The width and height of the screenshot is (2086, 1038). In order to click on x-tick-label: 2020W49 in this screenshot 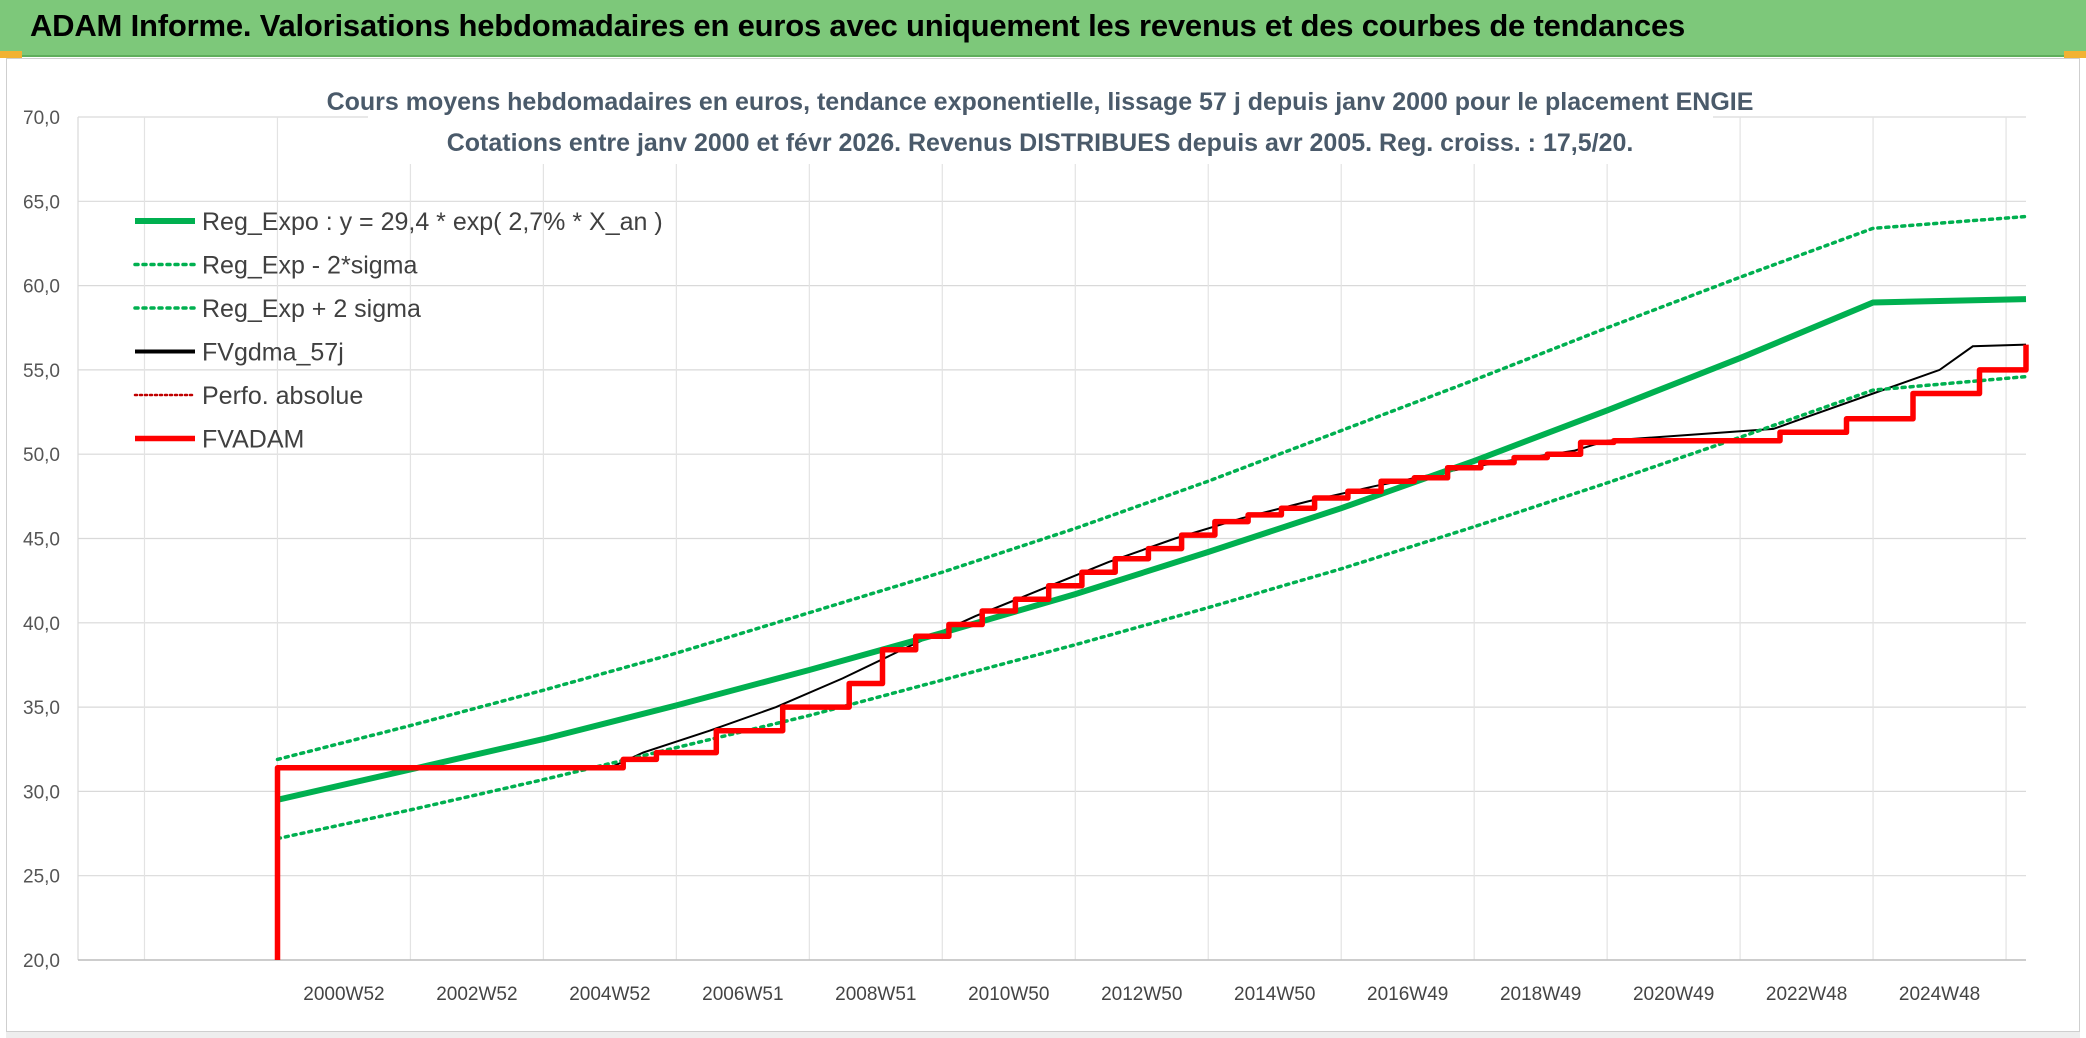, I will do `click(1673, 994)`.